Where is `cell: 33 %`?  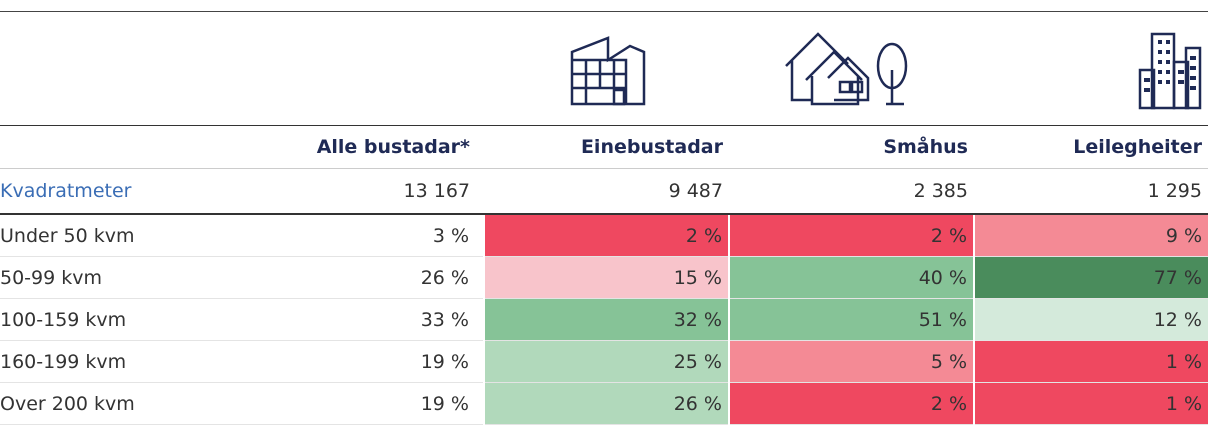 cell: 33 % is located at coordinates (392, 319).